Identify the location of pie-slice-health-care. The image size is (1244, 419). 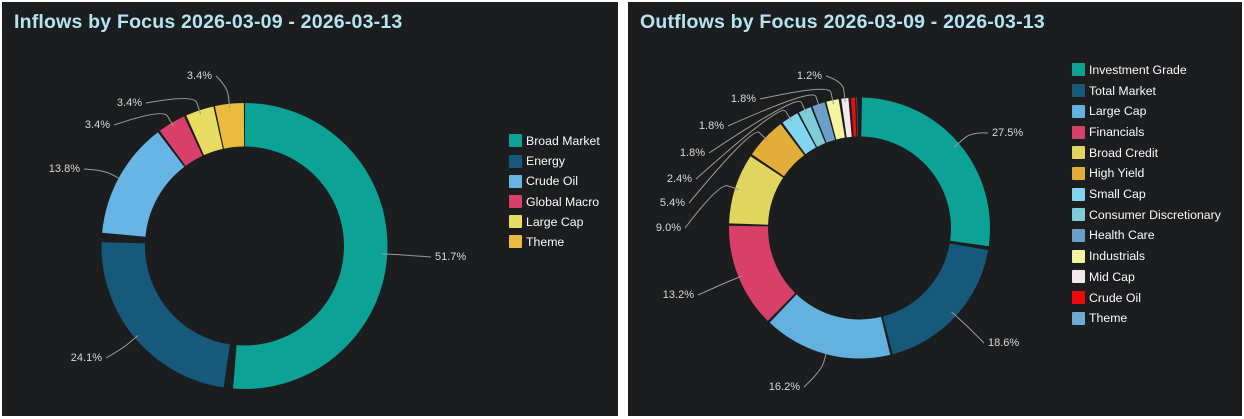
(824, 122).